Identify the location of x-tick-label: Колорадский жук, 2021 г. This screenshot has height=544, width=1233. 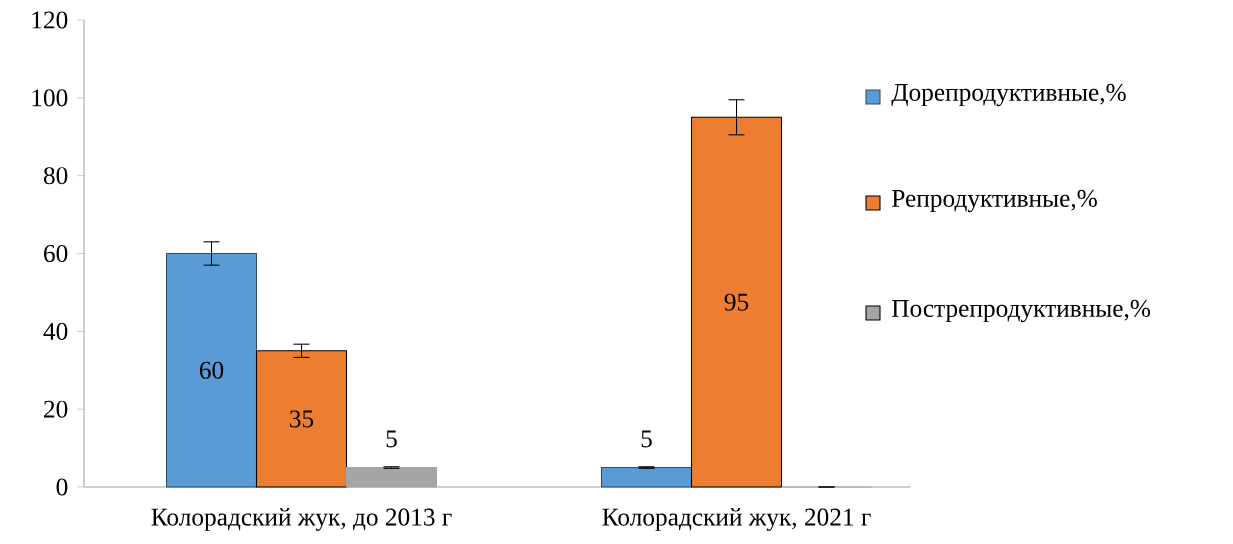
(736, 519).